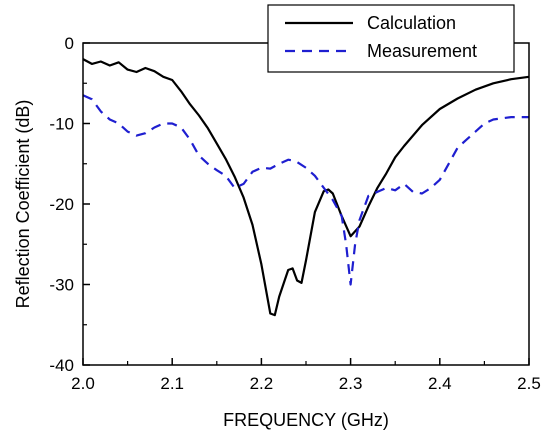  Describe the element at coordinates (529, 383) in the screenshot. I see `x-tick-label: 2.5` at that location.